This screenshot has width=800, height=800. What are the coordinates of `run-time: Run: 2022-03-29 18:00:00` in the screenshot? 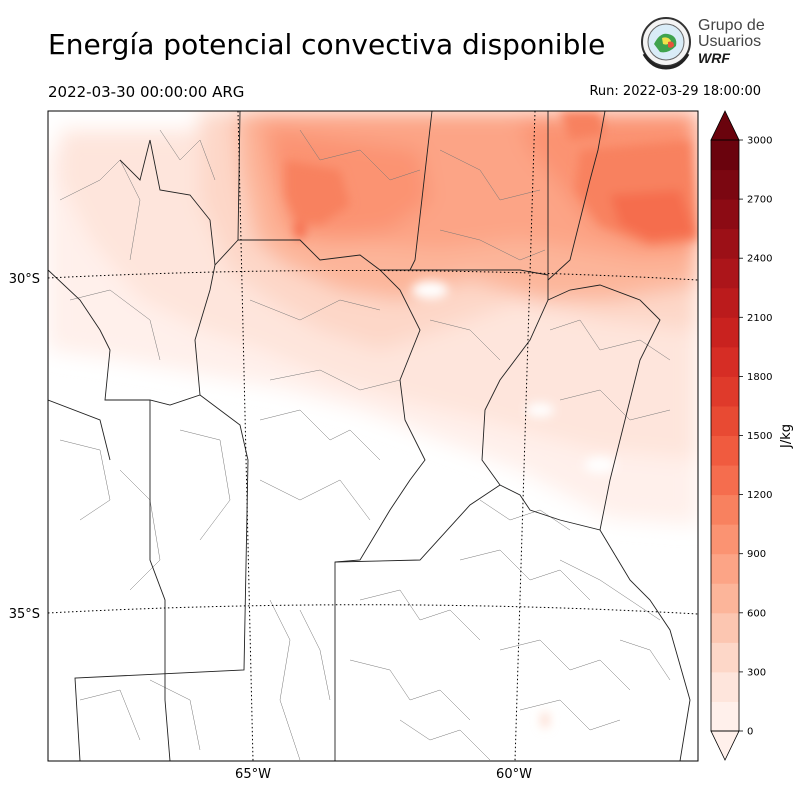 It's located at (675, 91).